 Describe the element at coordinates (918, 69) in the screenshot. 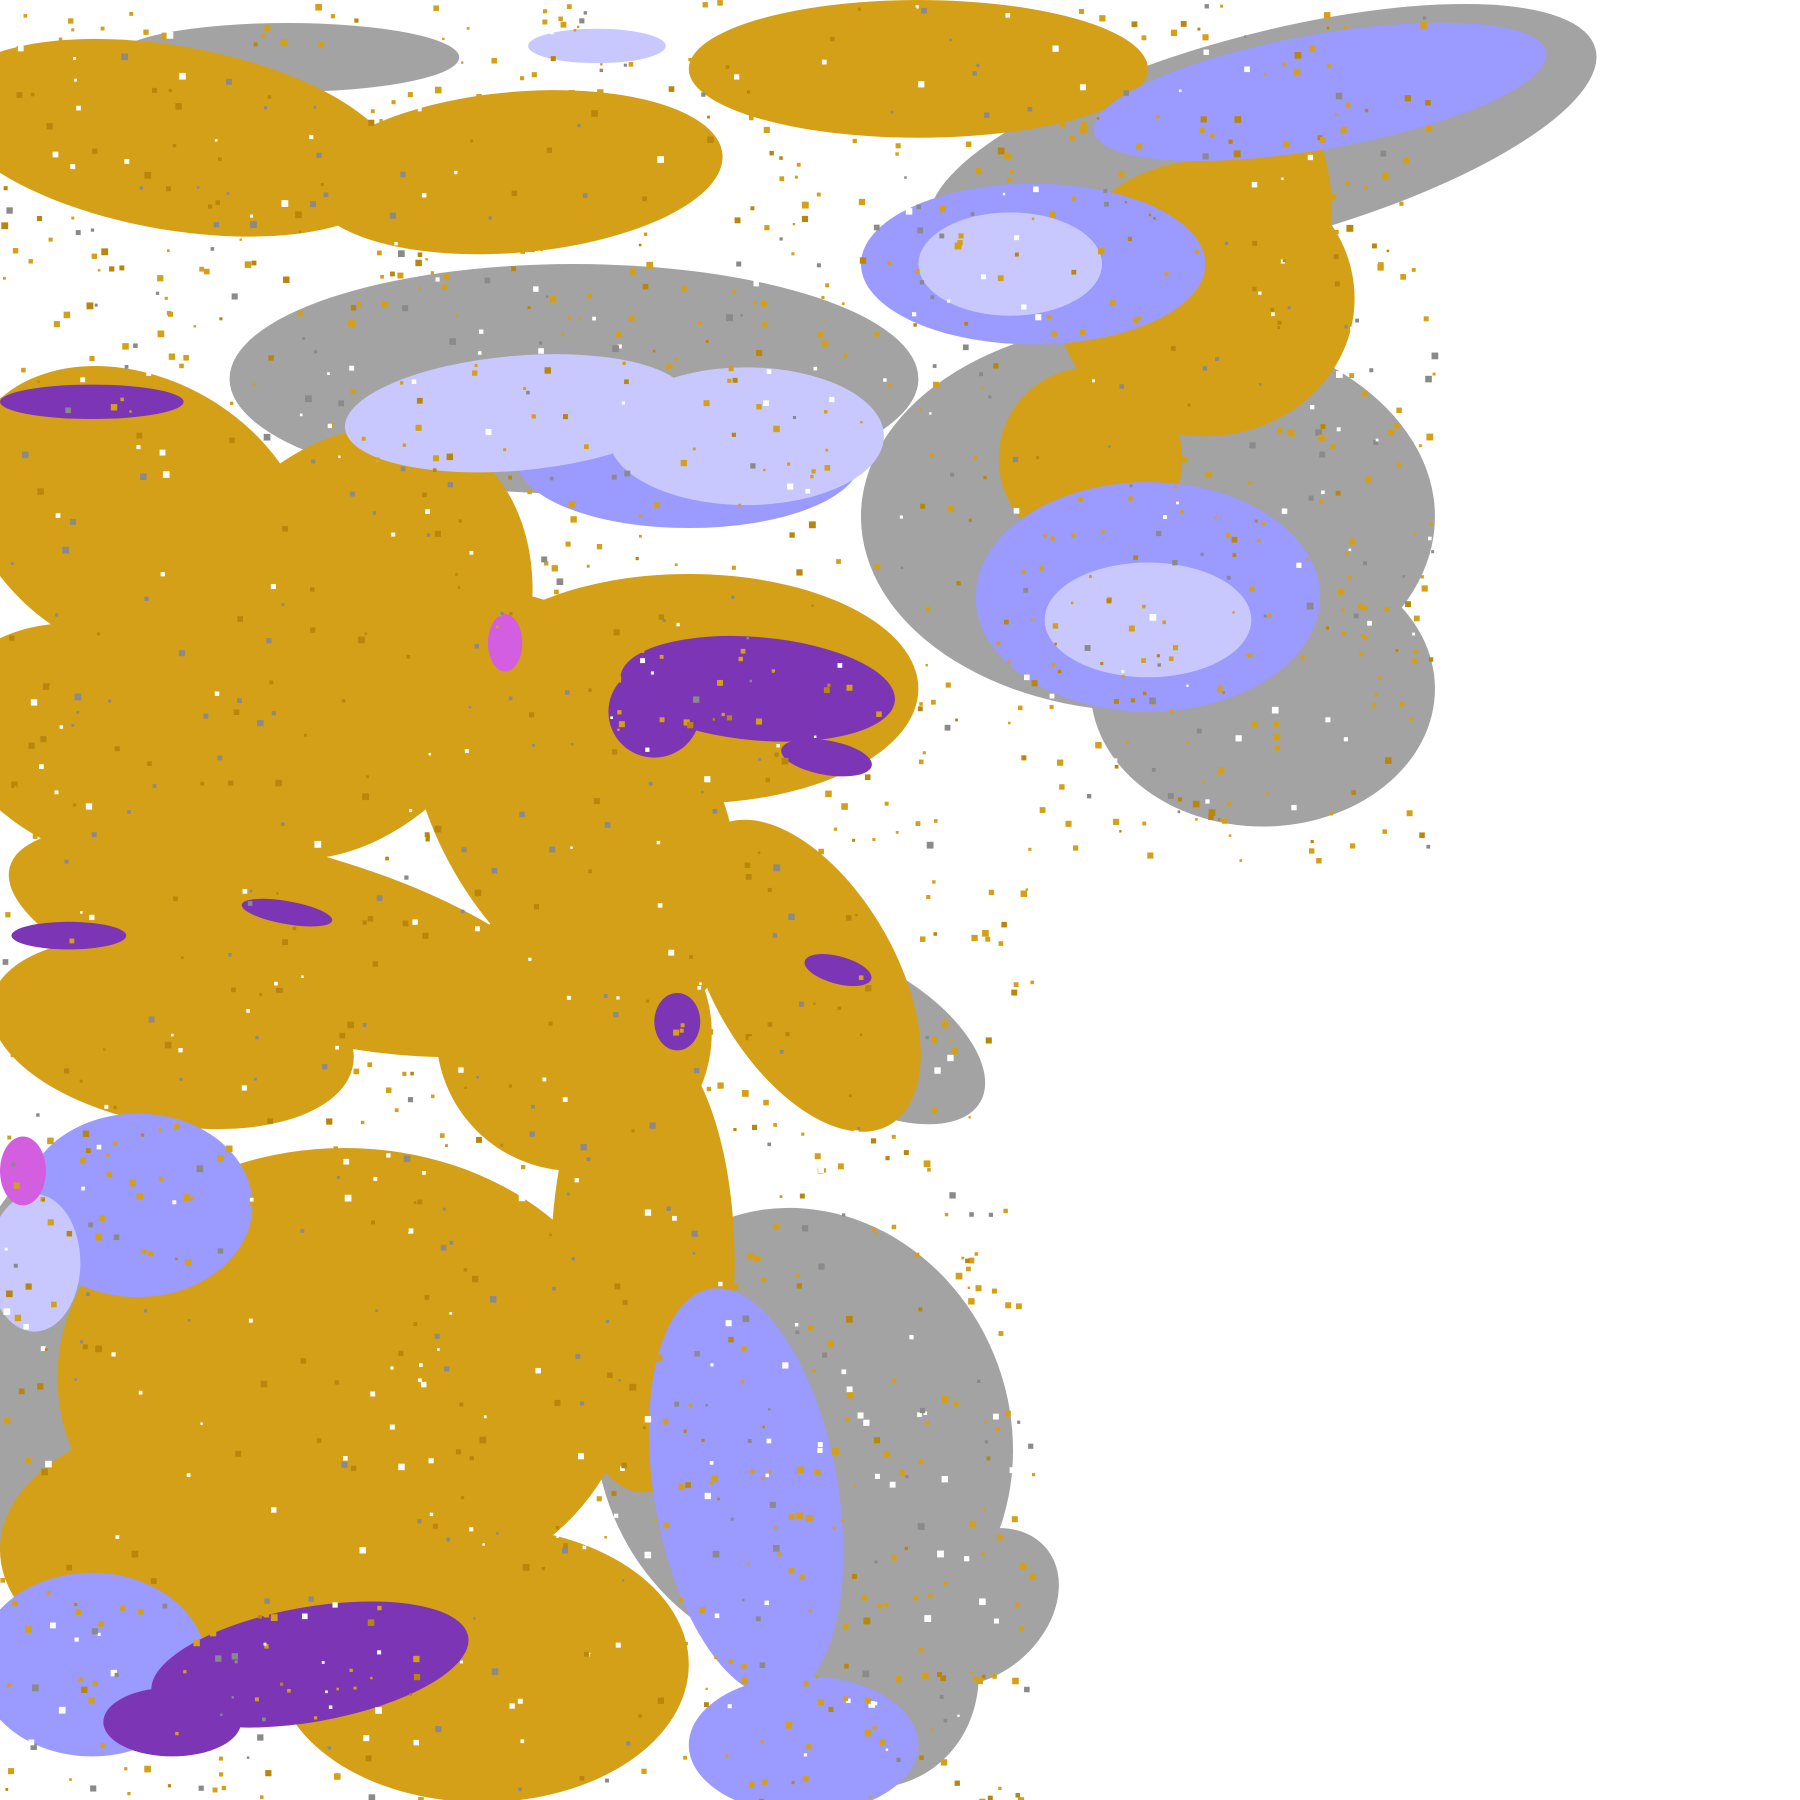

I see `gold-region` at that location.